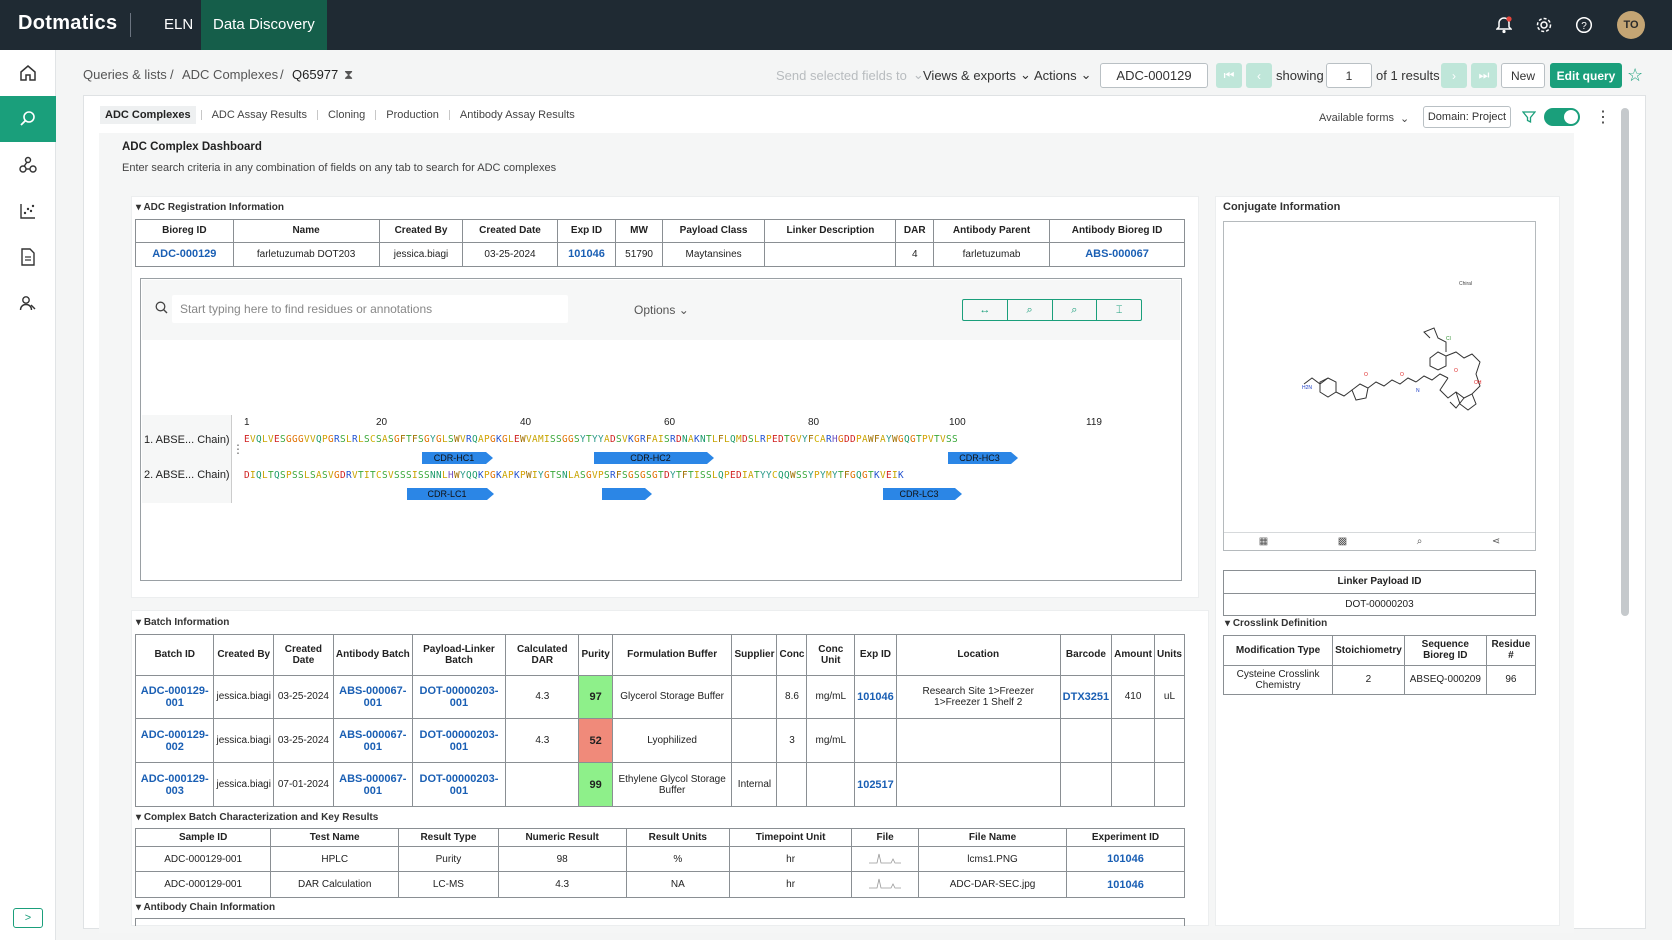 This screenshot has height=940, width=1672. Describe the element at coordinates (1625, 362) in the screenshot. I see `scrollbar` at that location.